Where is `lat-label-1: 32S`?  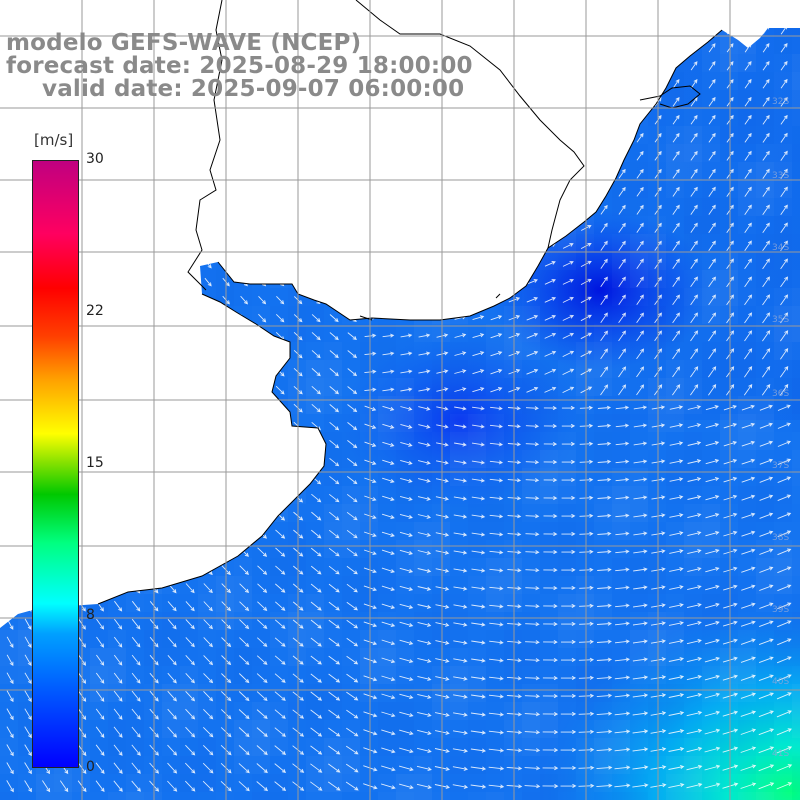
lat-label-1: 32S is located at coordinates (780, 102).